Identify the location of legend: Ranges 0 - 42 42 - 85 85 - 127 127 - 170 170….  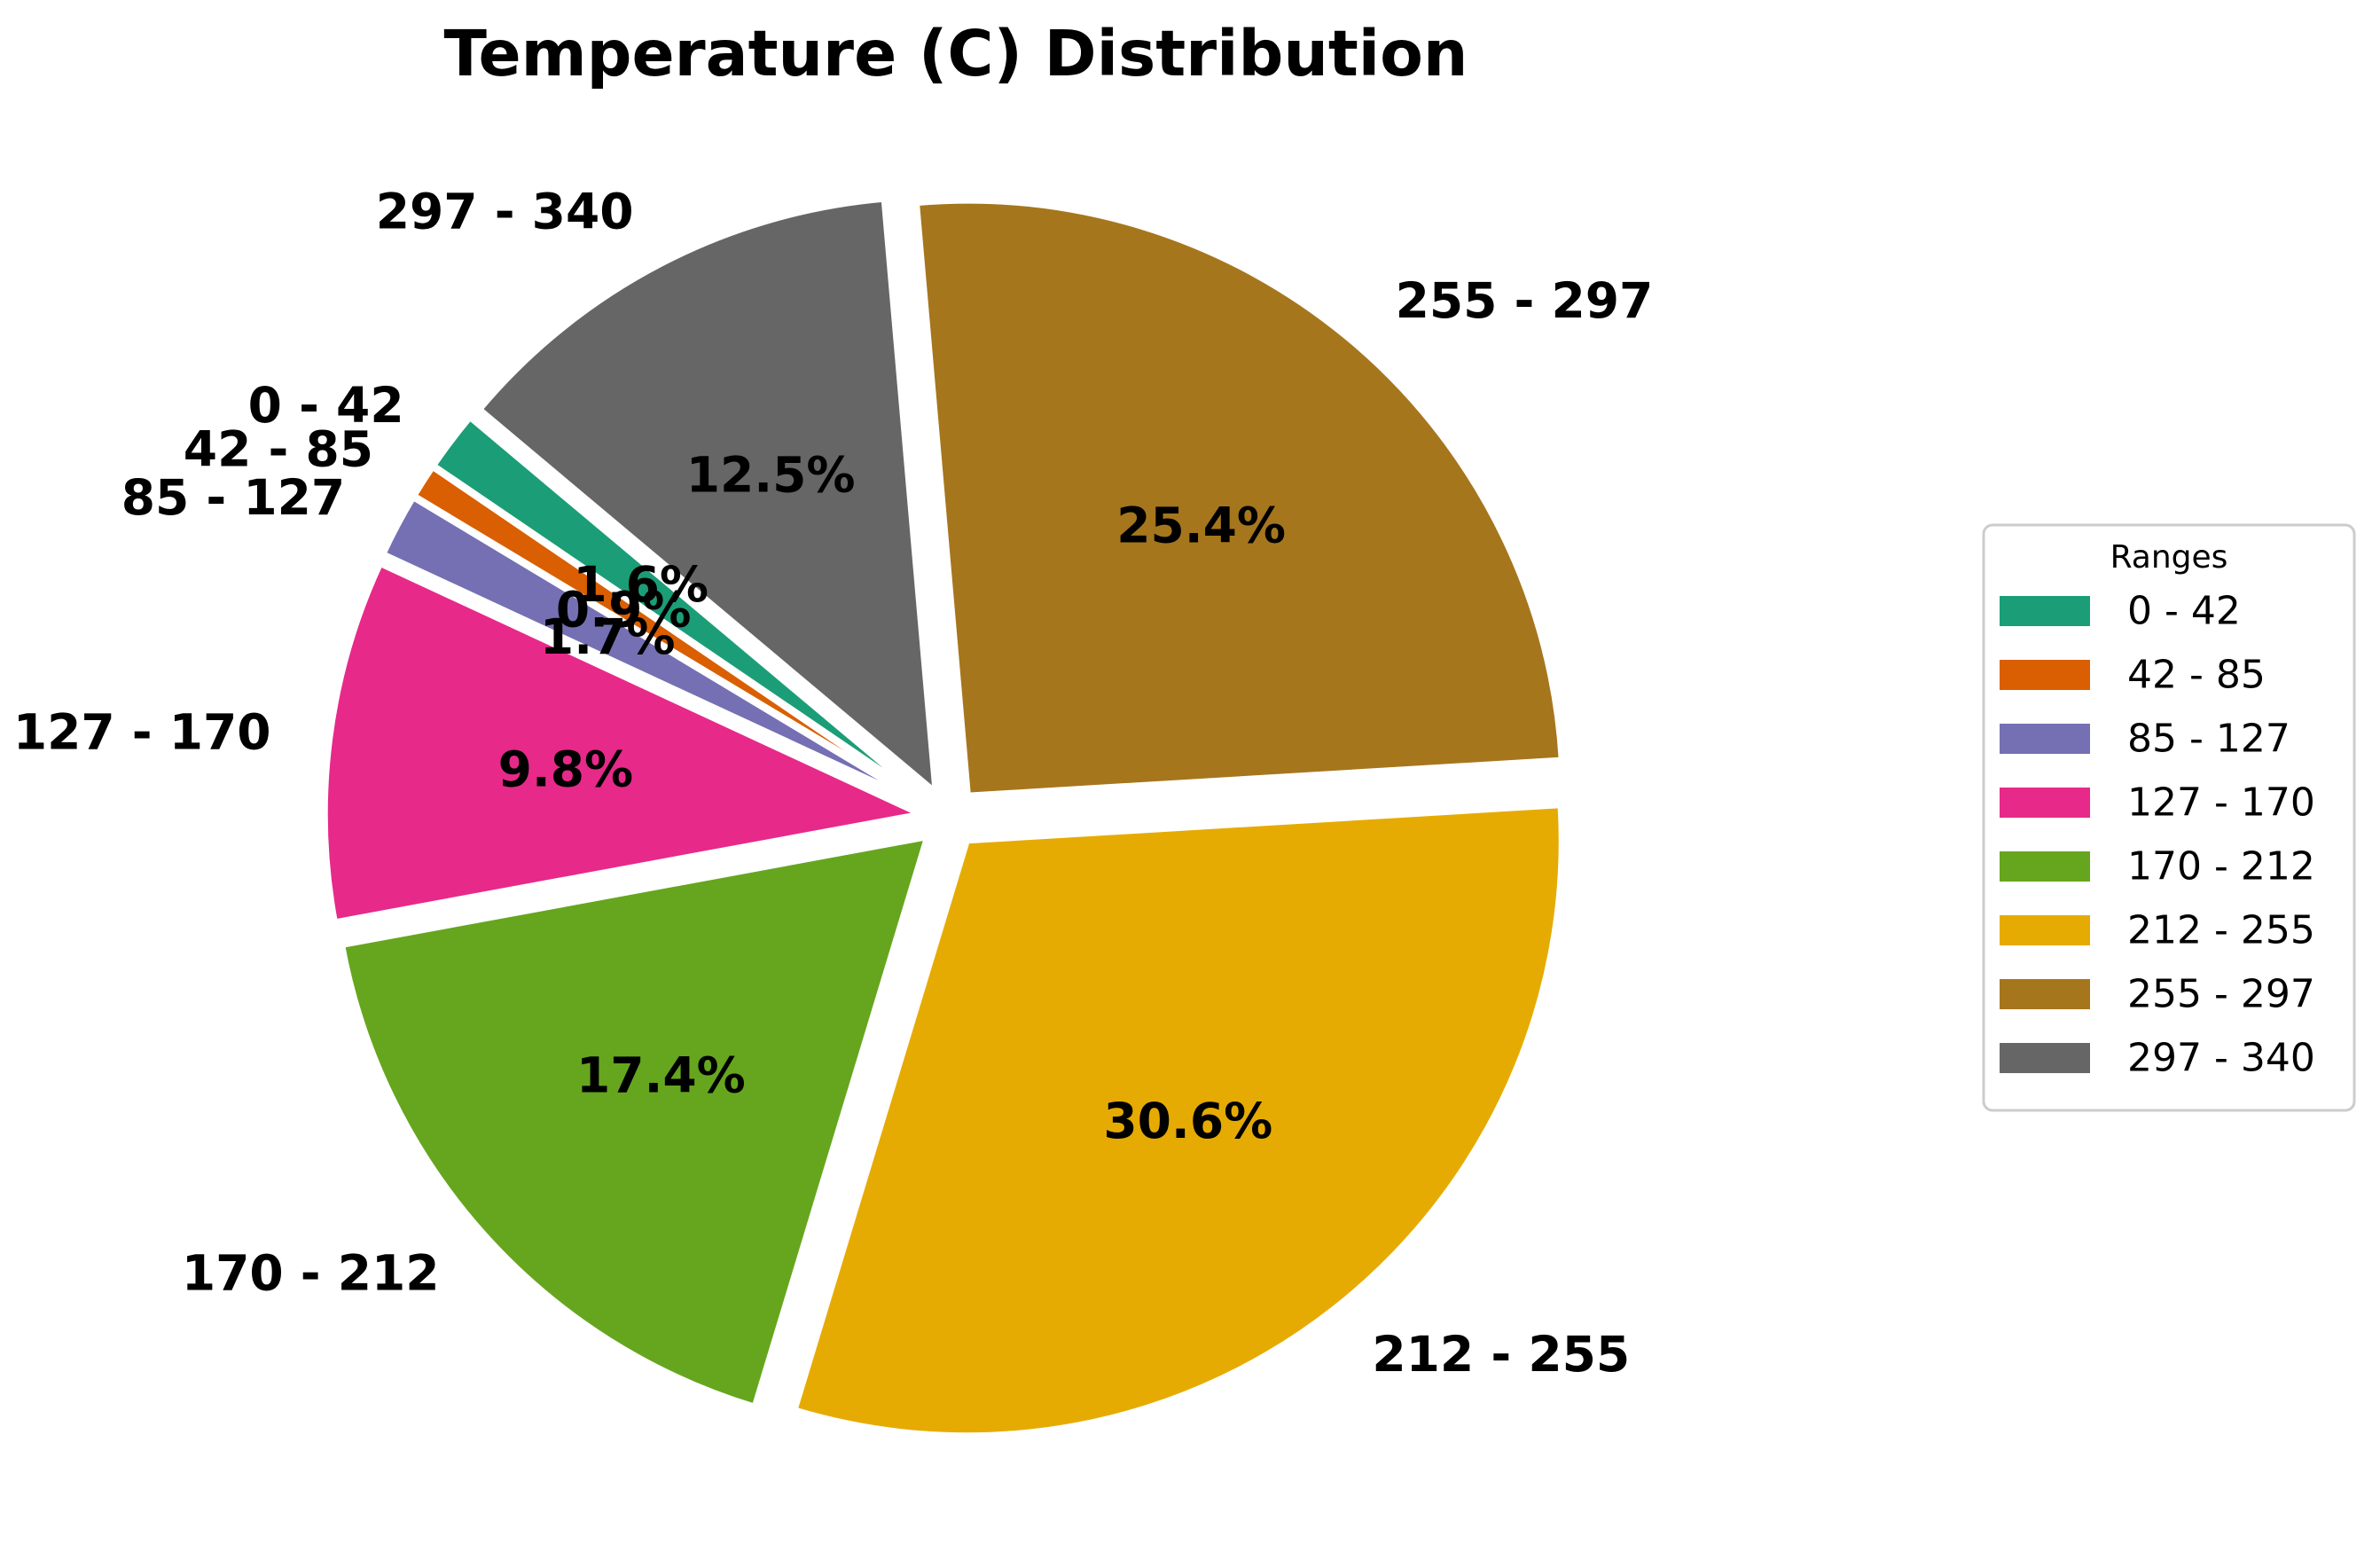
(2169, 817).